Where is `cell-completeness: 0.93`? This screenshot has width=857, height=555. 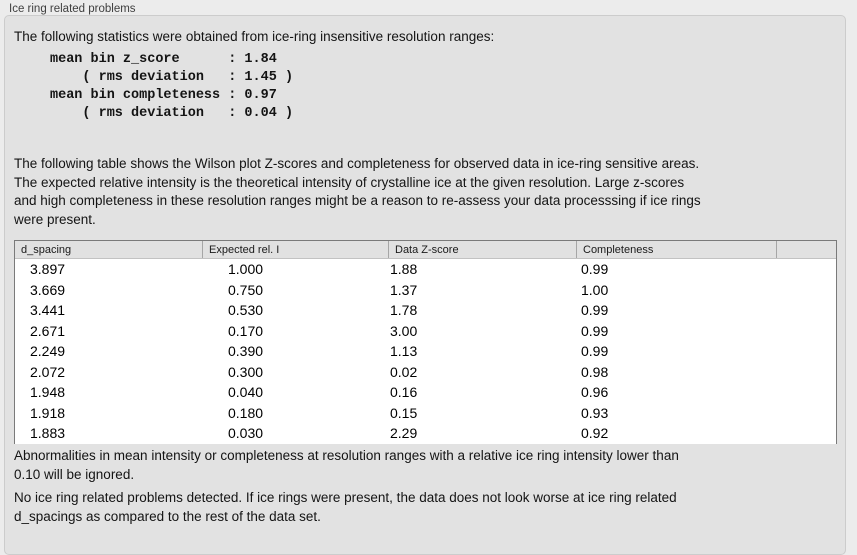 cell-completeness: 0.93 is located at coordinates (595, 412).